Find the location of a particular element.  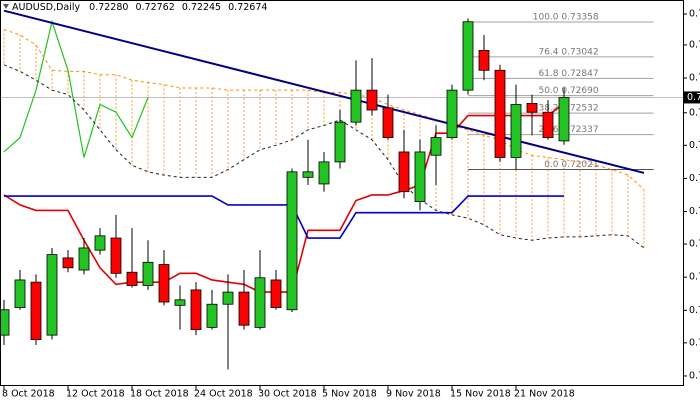

last-price-label: 0.72674 is located at coordinates (693, 97).